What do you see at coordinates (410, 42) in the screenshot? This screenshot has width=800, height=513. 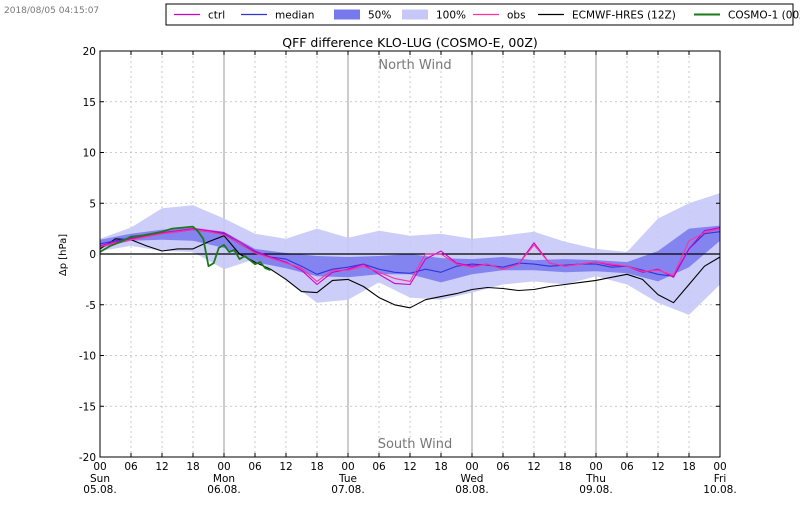 I see `chart-title: QFF difference KLO-LUG (COSMO-E, 00Z)` at bounding box center [410, 42].